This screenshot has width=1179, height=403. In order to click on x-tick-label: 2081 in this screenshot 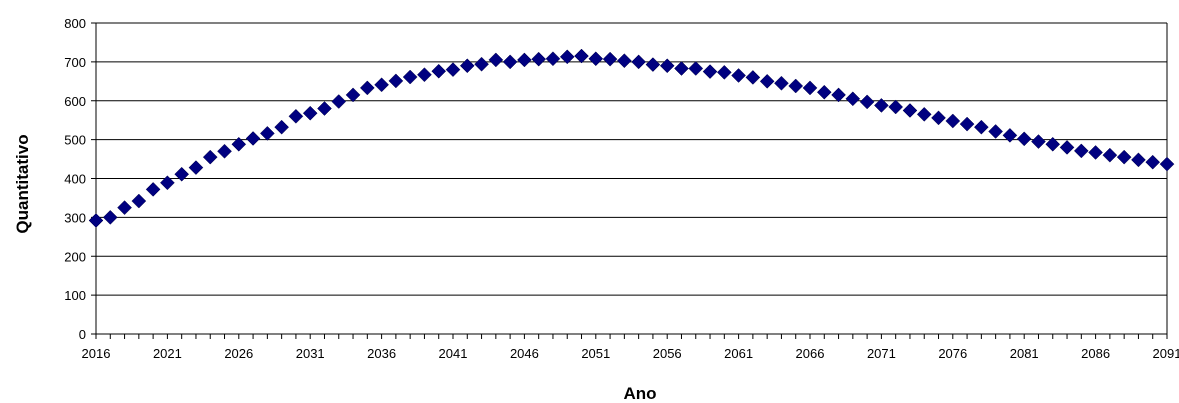, I will do `click(1024, 353)`.